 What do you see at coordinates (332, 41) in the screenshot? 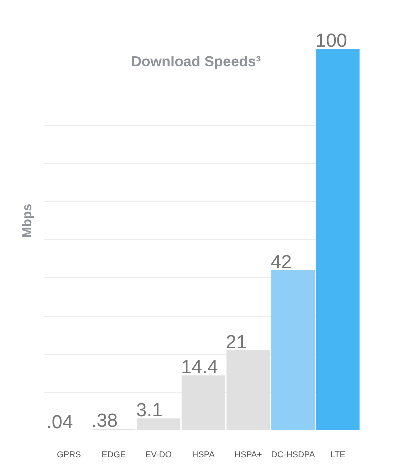
I see `data-label: 100` at bounding box center [332, 41].